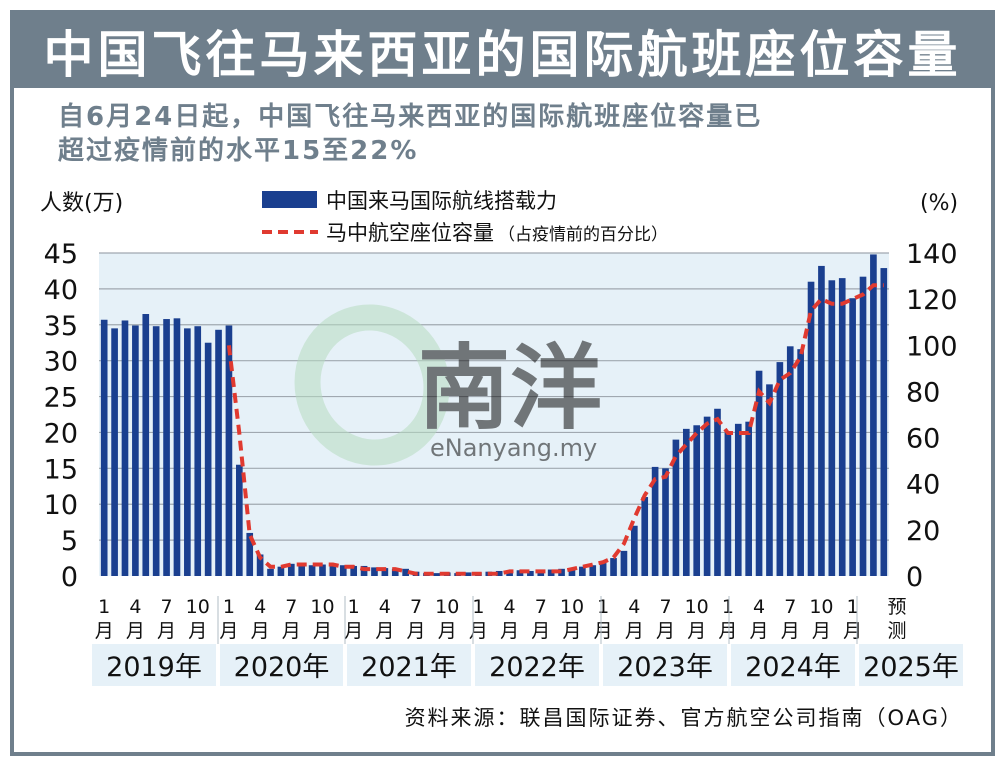  I want to click on left-tick-label: 15, so click(61, 469).